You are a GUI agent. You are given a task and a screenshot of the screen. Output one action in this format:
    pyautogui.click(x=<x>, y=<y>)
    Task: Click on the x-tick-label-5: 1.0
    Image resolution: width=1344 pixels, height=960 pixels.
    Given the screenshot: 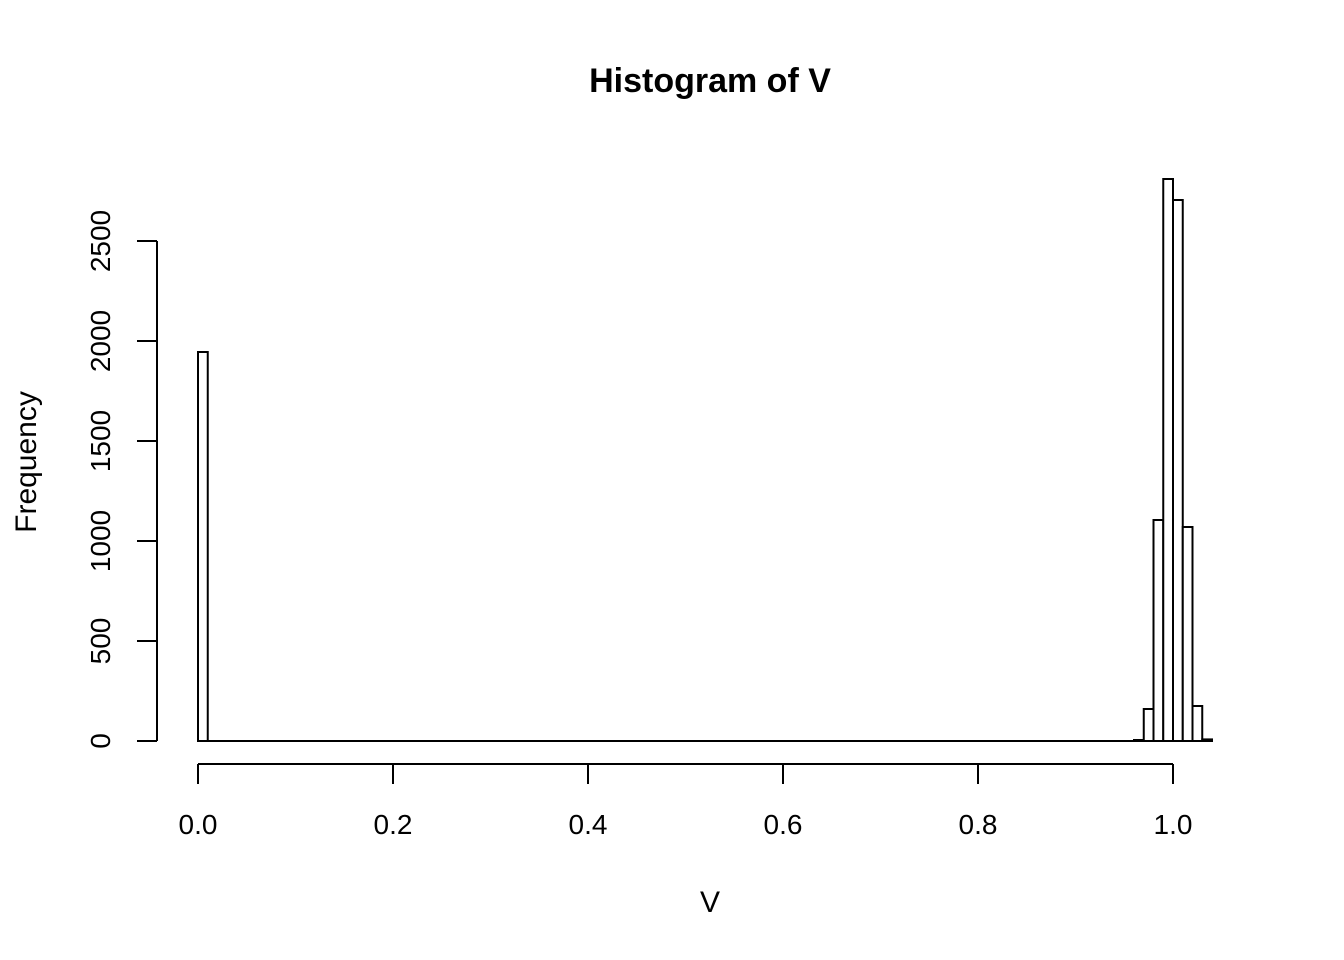 What is the action you would take?
    pyautogui.click(x=1173, y=824)
    